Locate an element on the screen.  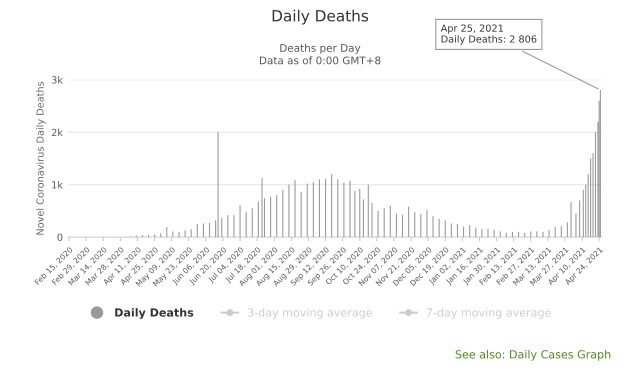
y-tick-label: 1k is located at coordinates (57, 184).